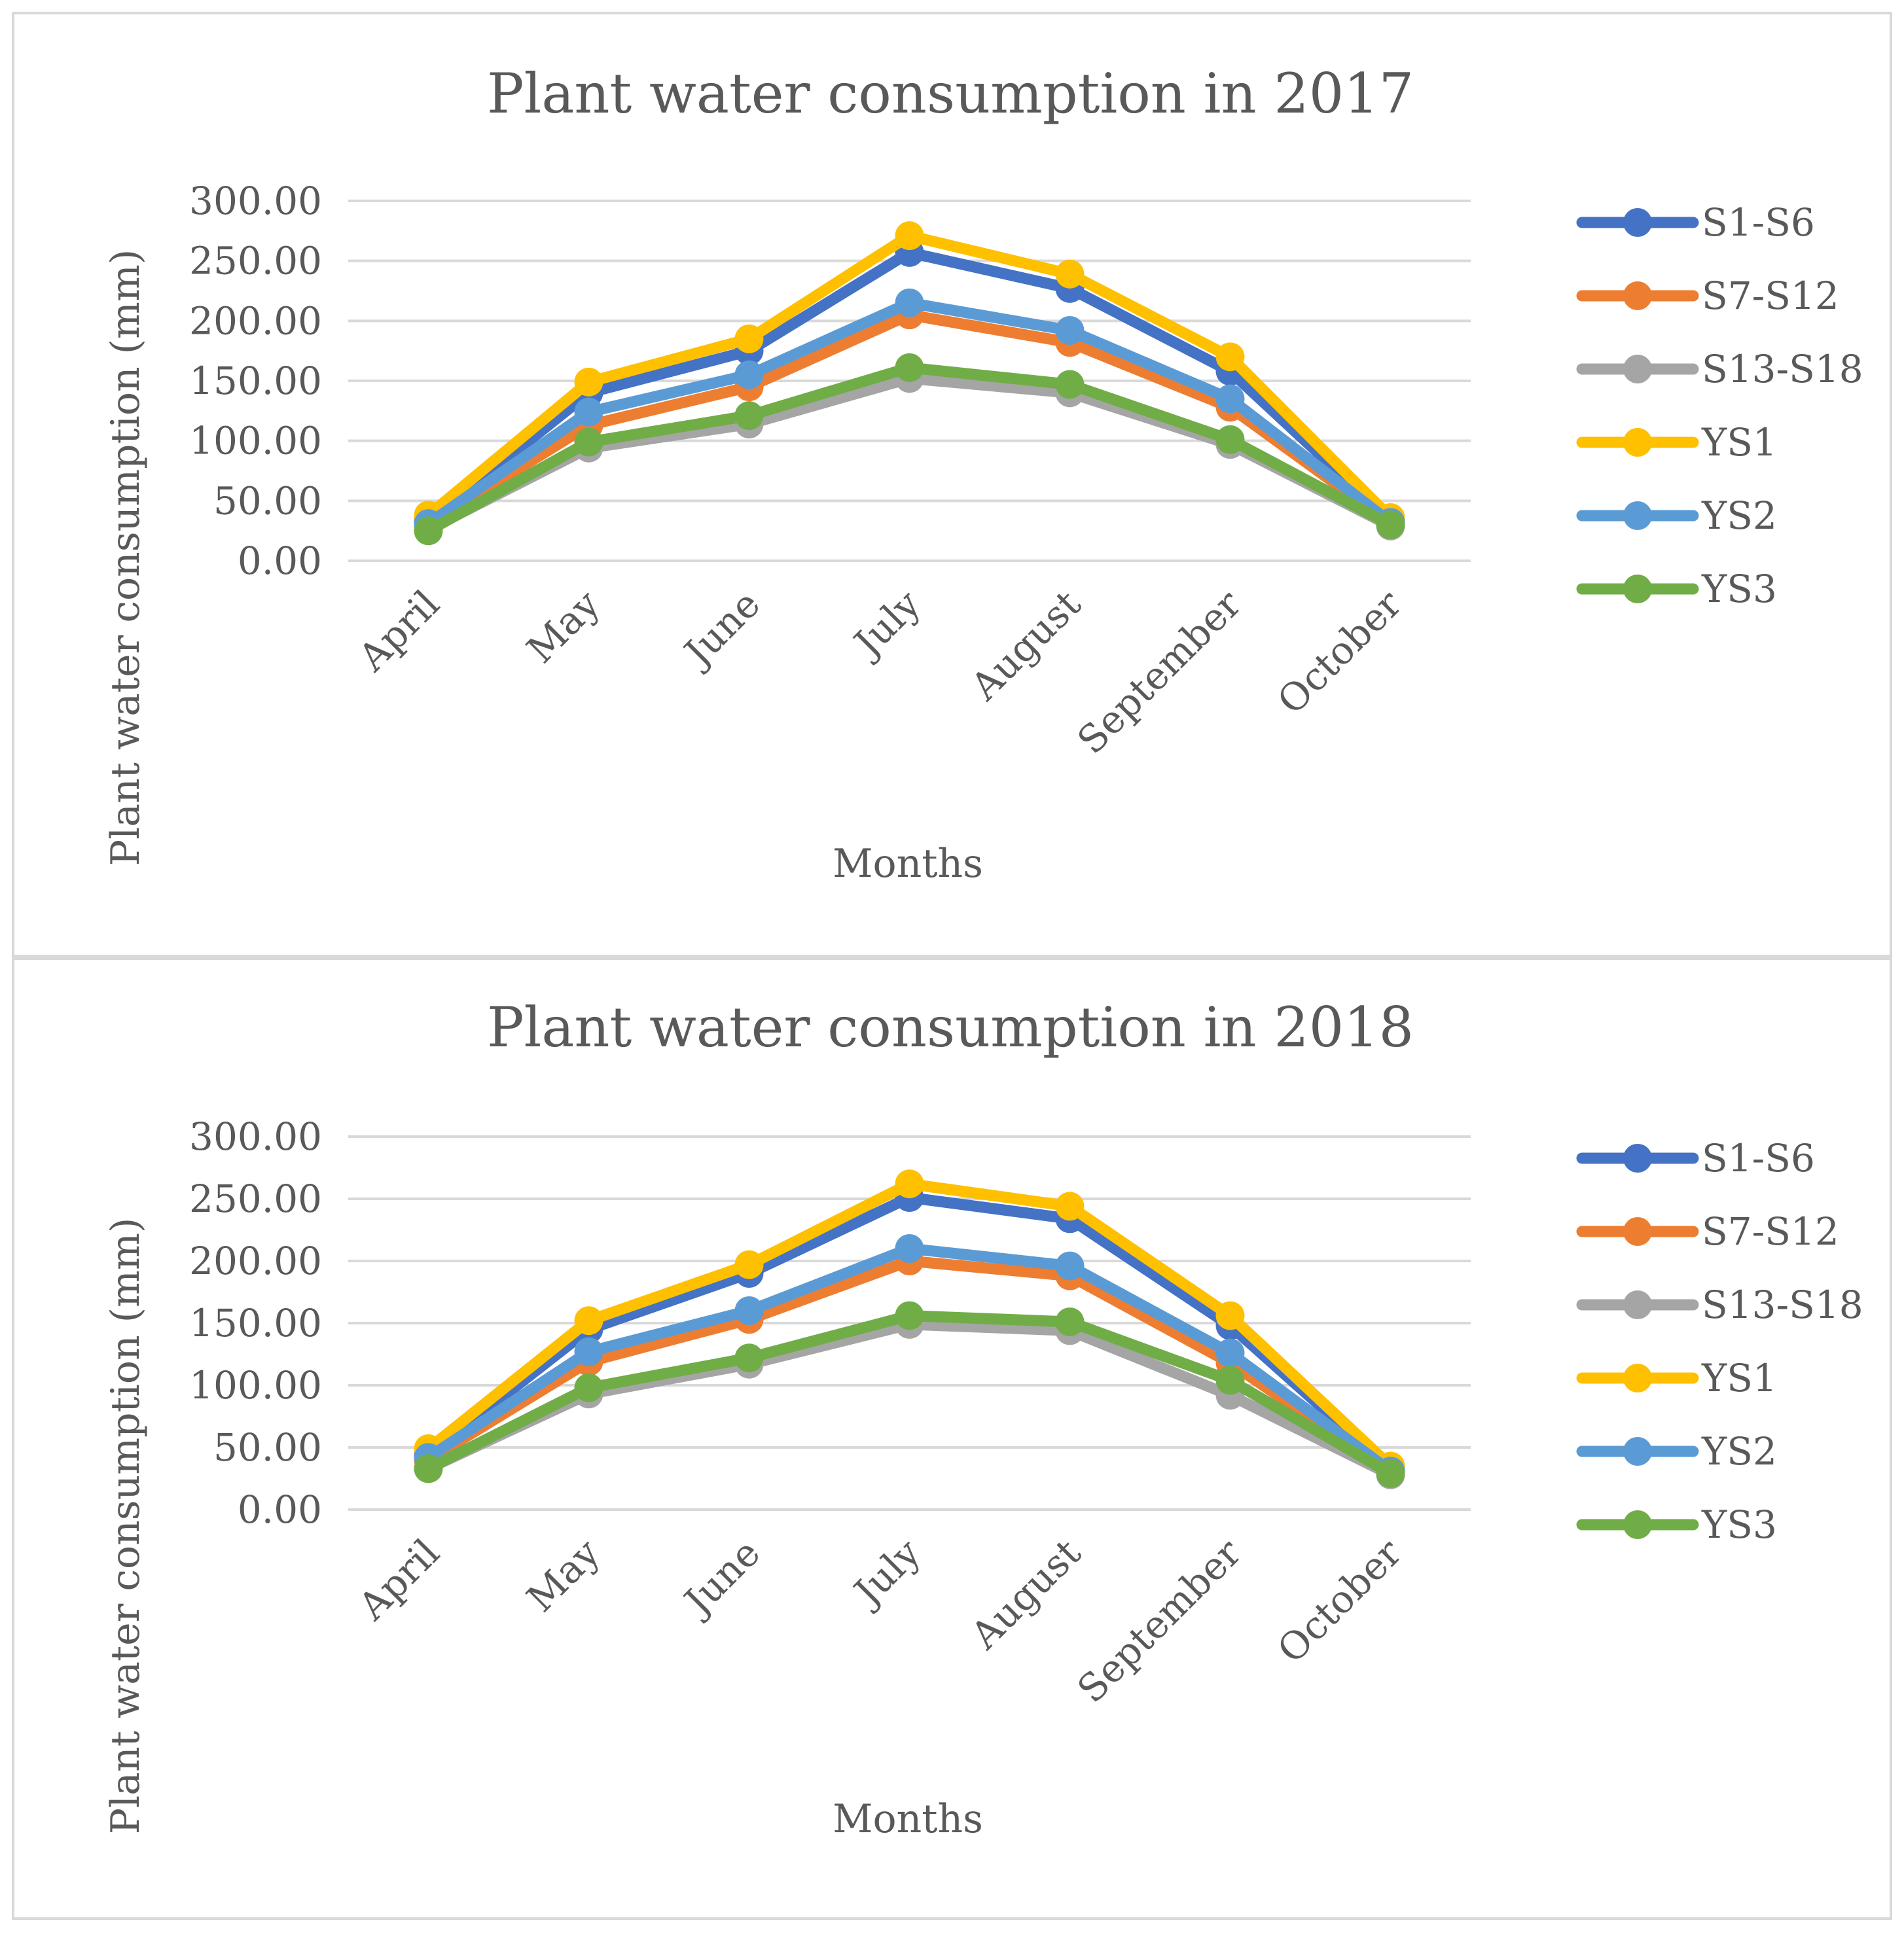 The width and height of the screenshot is (1904, 1933). I want to click on chart-title: Plant water consumption in 2018, so click(950, 1027).